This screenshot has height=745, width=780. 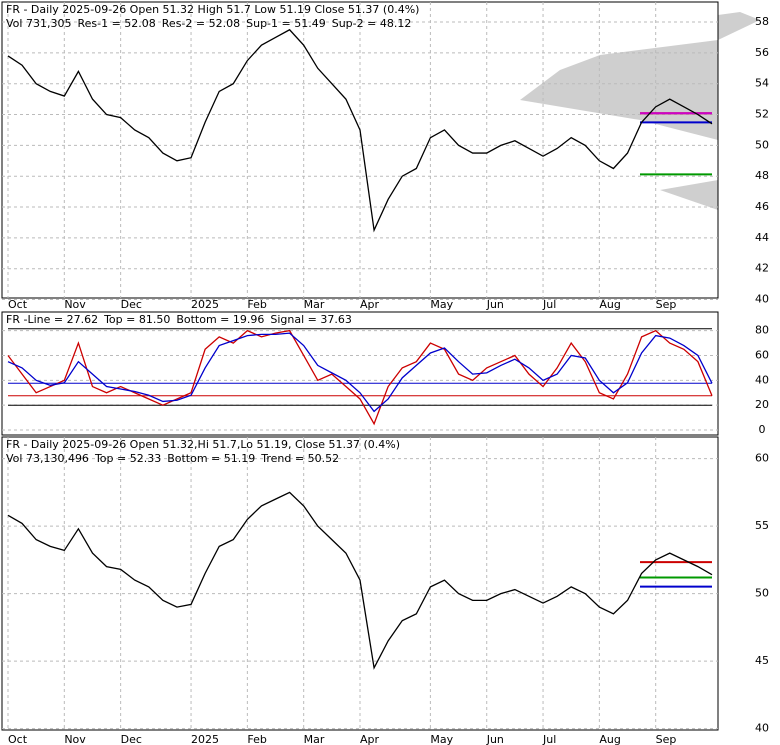 I want to click on y-tick-label: 80, so click(x=762, y=330).